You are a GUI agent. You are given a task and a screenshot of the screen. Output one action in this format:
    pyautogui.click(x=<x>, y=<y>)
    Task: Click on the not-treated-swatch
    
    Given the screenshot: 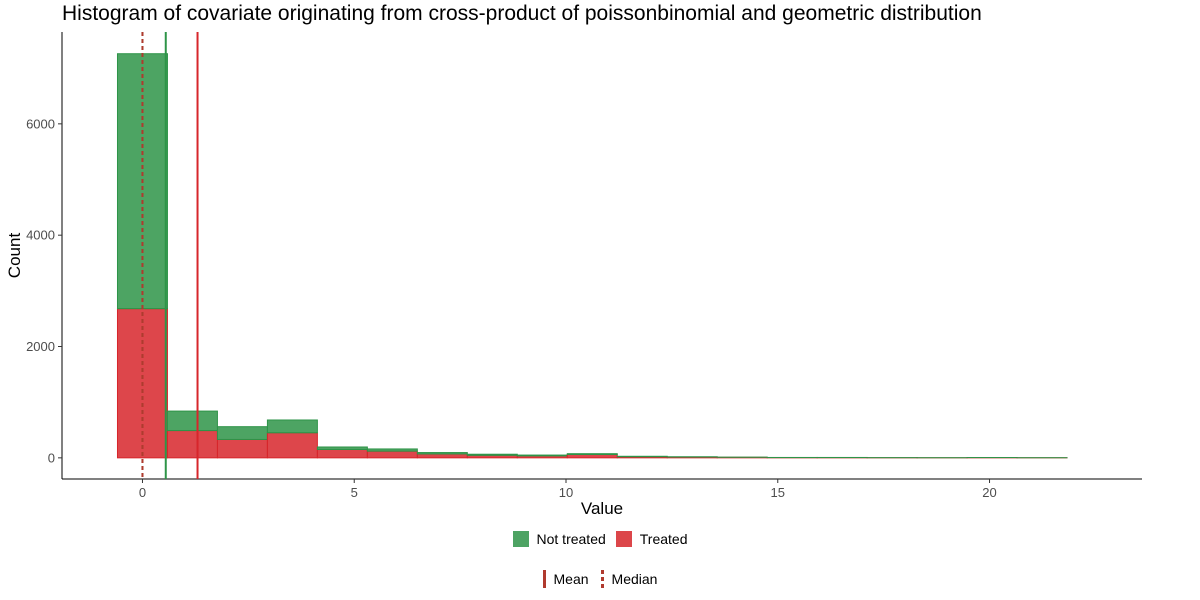 What is the action you would take?
    pyautogui.click(x=520, y=539)
    